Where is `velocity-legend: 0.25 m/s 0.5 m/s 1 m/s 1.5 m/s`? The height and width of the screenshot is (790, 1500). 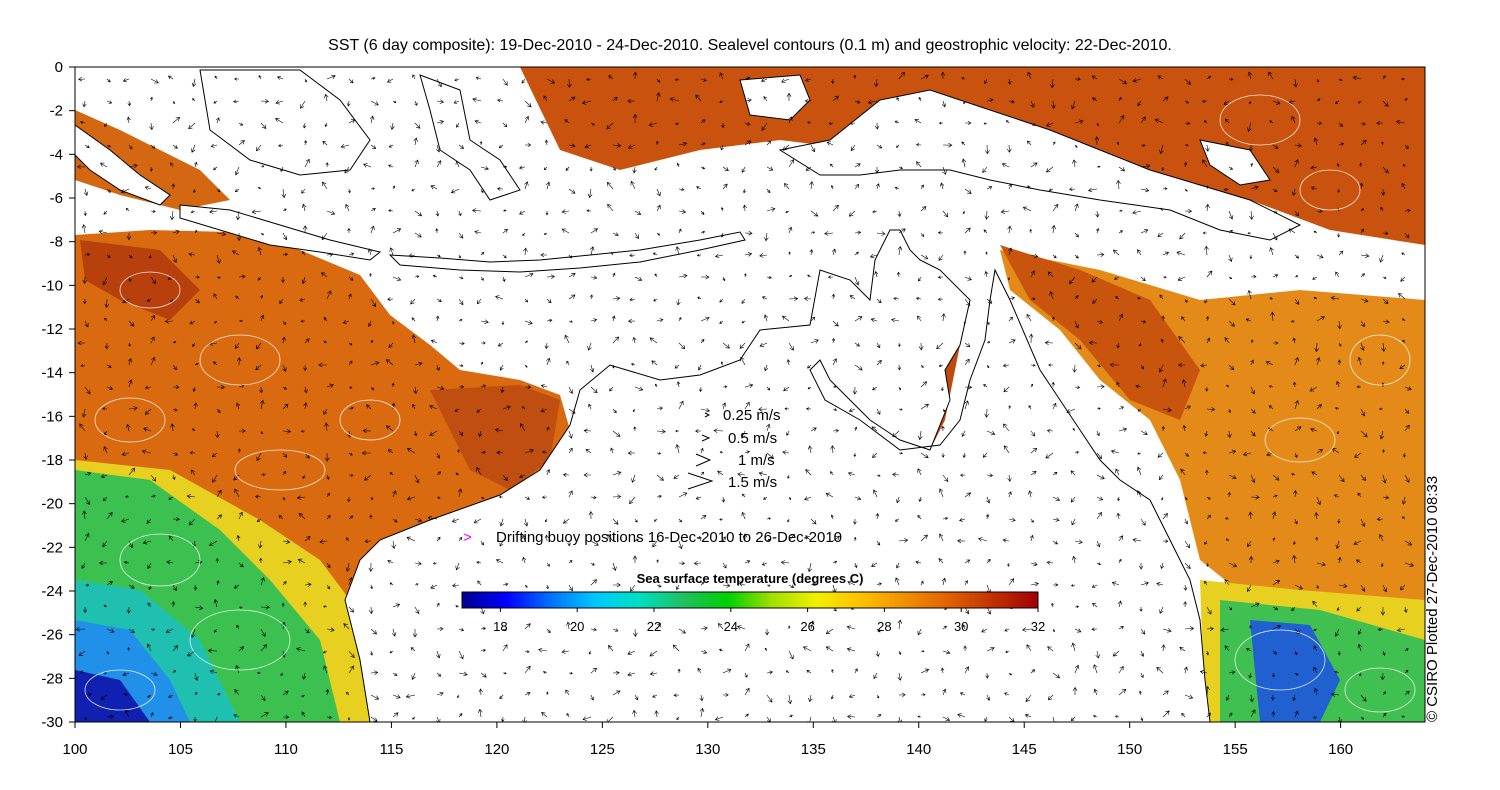
velocity-legend: 0.25 m/s 0.5 m/s 1 m/s 1.5 m/s is located at coordinates (734, 449).